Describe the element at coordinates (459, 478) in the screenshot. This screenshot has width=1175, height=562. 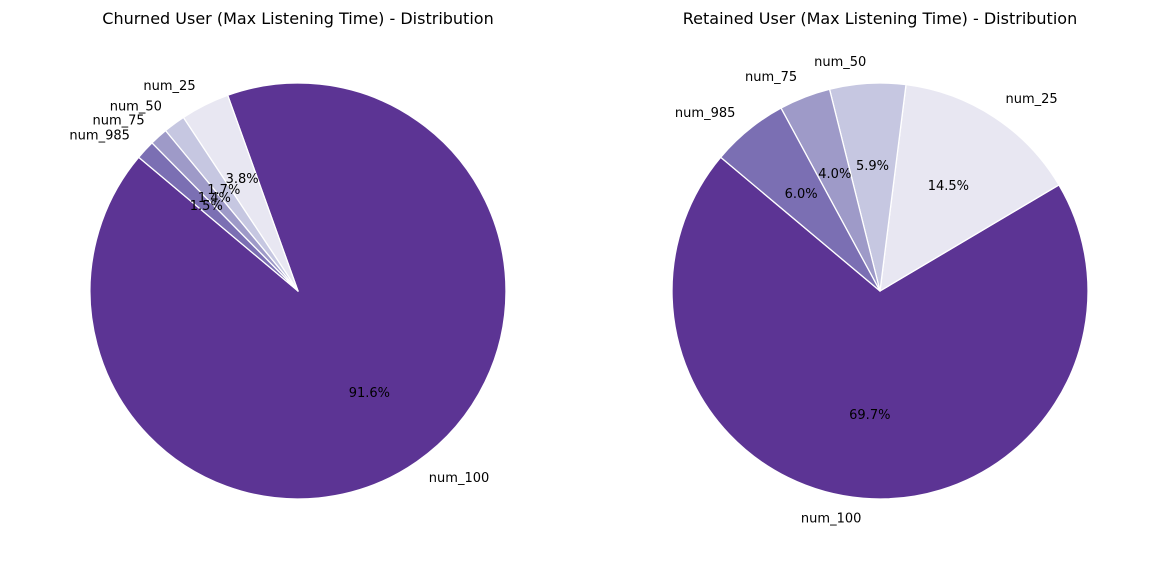
I see `churned-label-num_100: num_100` at that location.